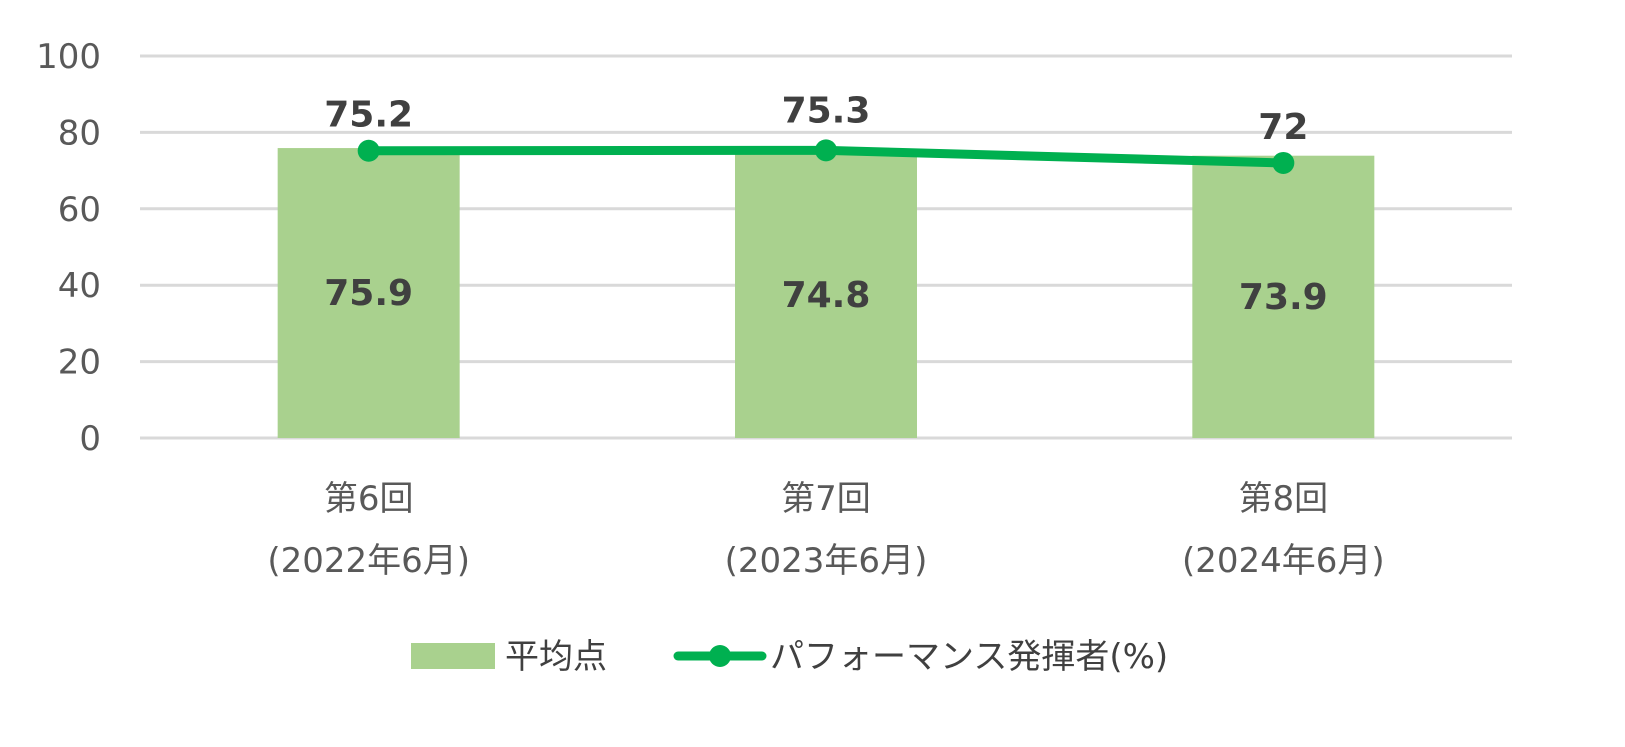 This screenshot has height=747, width=1625. What do you see at coordinates (79, 133) in the screenshot?
I see `y-tick-label: 80` at bounding box center [79, 133].